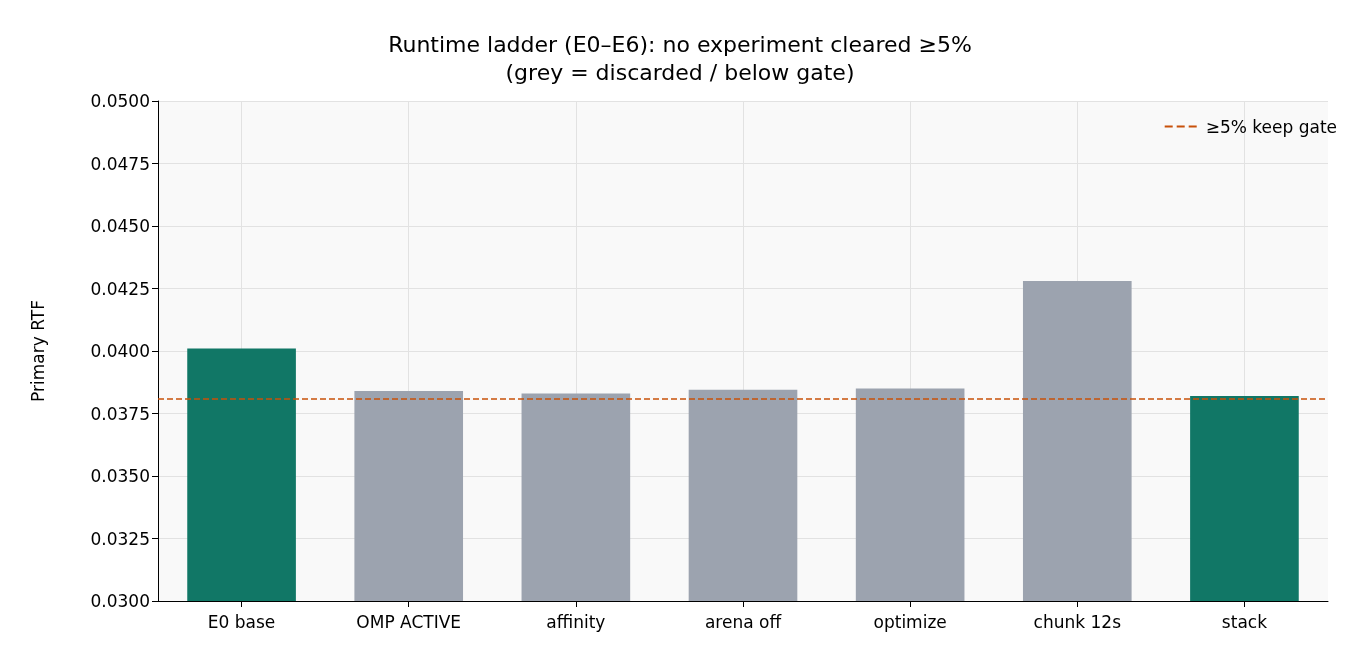 Image resolution: width=1360 pixels, height=672 pixels. Describe the element at coordinates (743, 621) in the screenshot. I see `x-tick-label: arena off` at that location.